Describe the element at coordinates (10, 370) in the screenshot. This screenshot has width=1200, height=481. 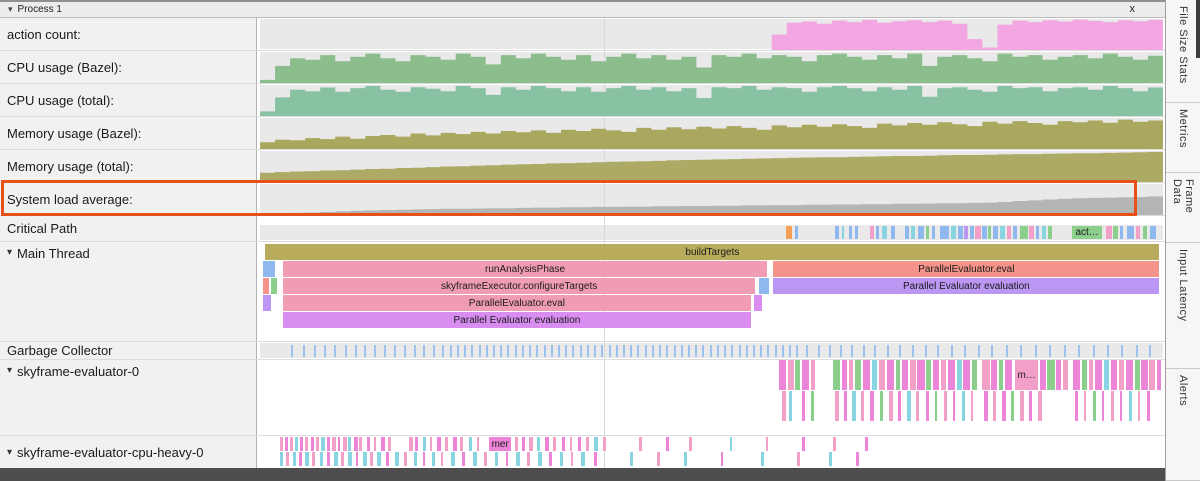
I see `evaluator0-expander-icon: ▾` at that location.